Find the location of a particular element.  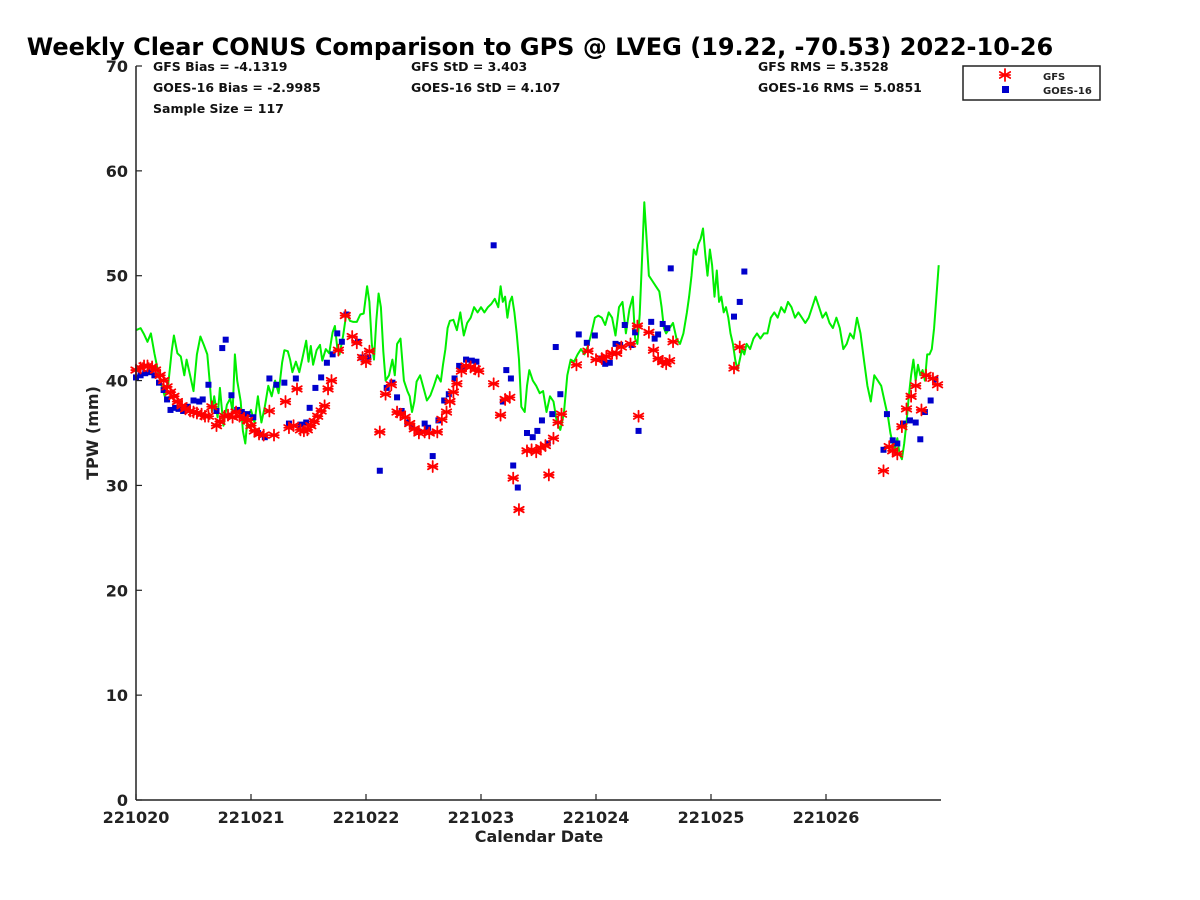

legend-gfs-label: GFS is located at coordinates (1054, 77).